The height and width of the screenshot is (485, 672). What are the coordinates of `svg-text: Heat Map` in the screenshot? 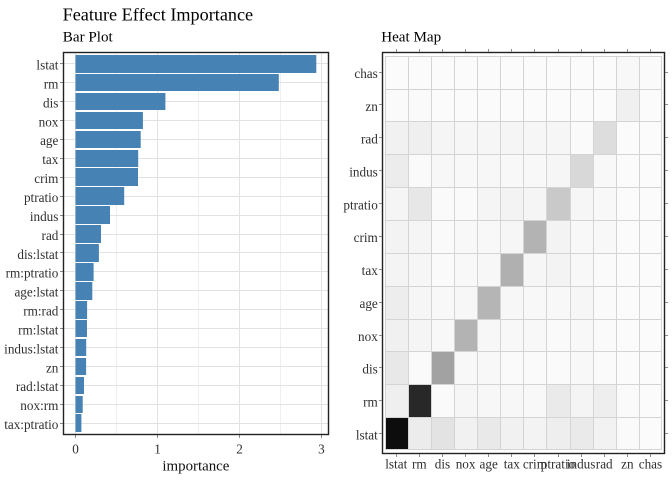 It's located at (411, 38).